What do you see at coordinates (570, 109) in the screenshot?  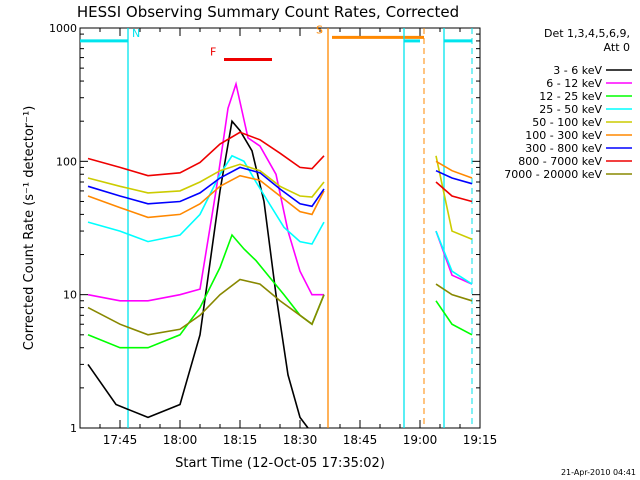 I see `legend-label: 25 - 50 keV` at bounding box center [570, 109].